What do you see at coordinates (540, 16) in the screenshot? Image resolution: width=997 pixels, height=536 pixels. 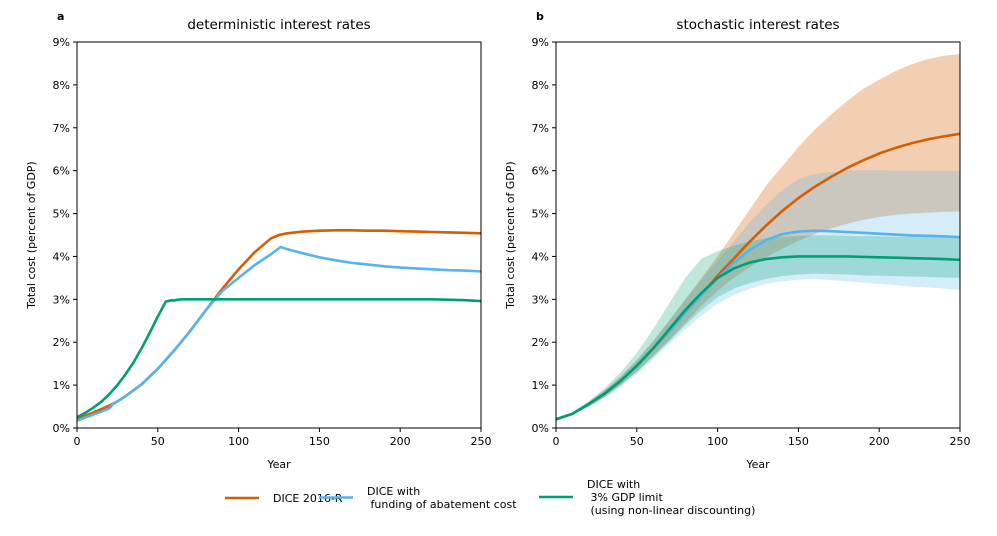 I see `panel-label: b` at bounding box center [540, 16].